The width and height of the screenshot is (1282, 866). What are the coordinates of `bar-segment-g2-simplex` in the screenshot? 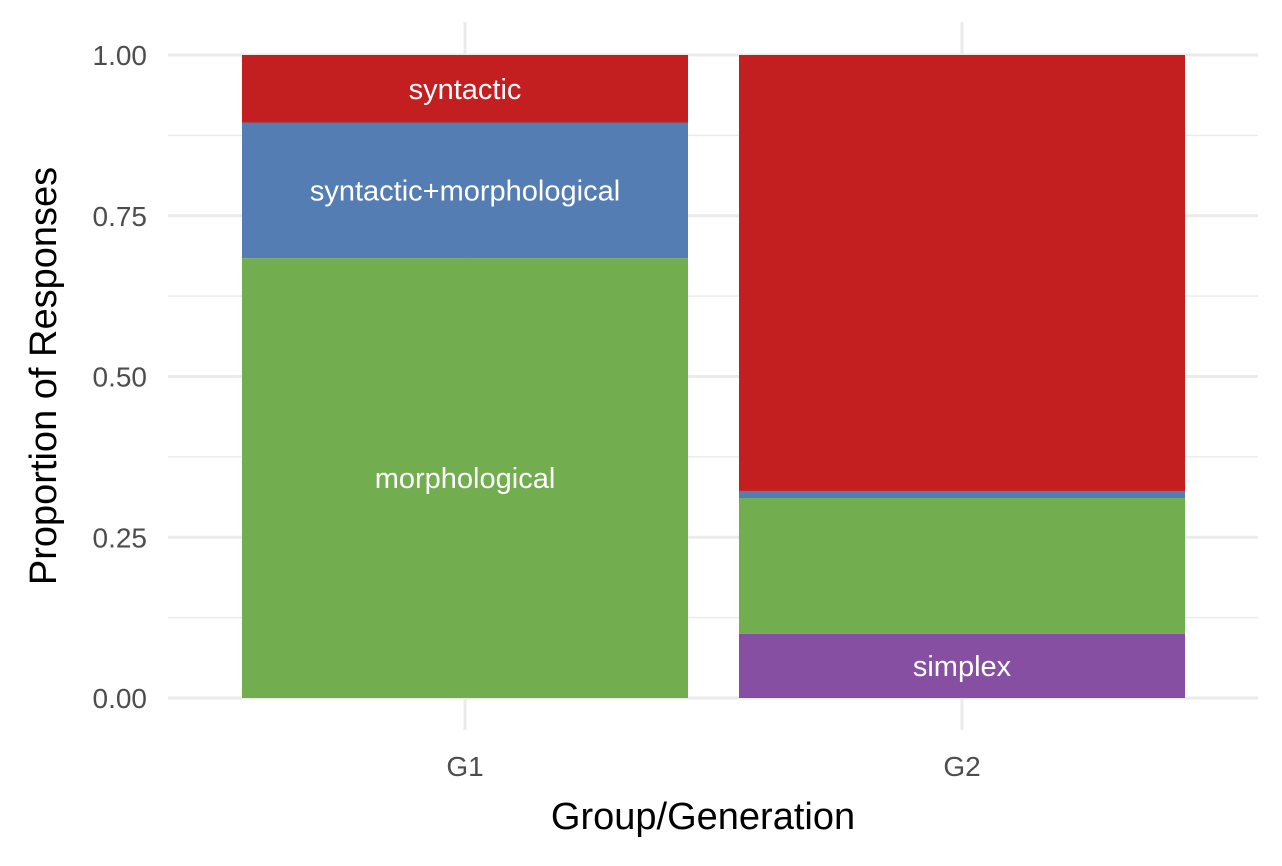 It's located at (962, 665).